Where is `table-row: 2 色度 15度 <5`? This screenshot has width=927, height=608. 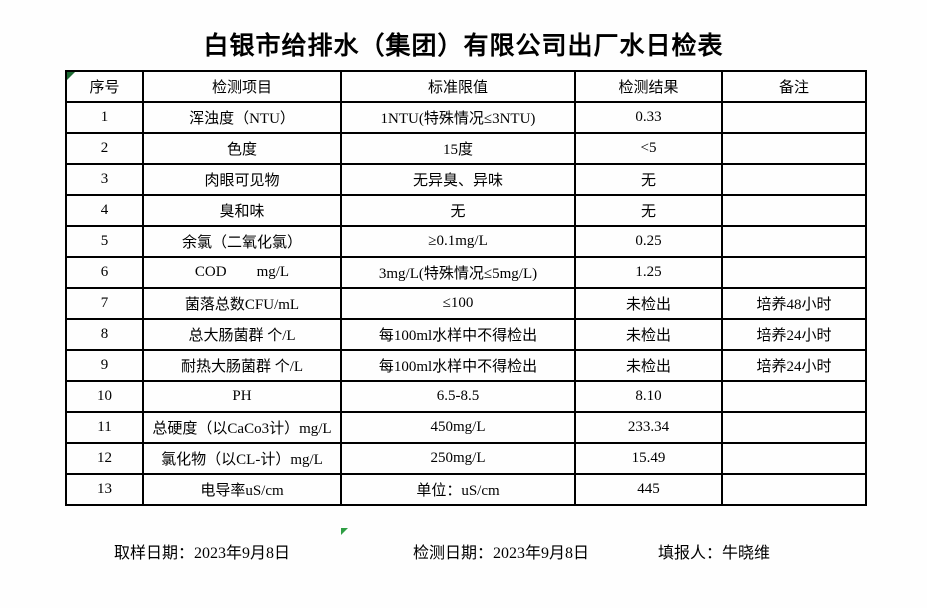 table-row: 2 色度 15度 <5 is located at coordinates (466, 148).